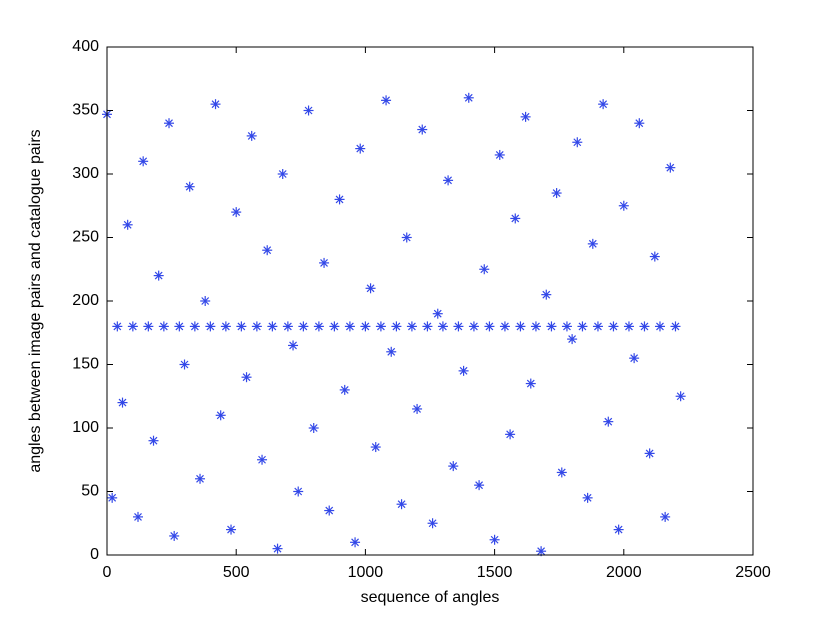 Image resolution: width=830 pixels, height=630 pixels. Describe the element at coordinates (85, 300) in the screenshot. I see `y-tick-label: 200` at that location.